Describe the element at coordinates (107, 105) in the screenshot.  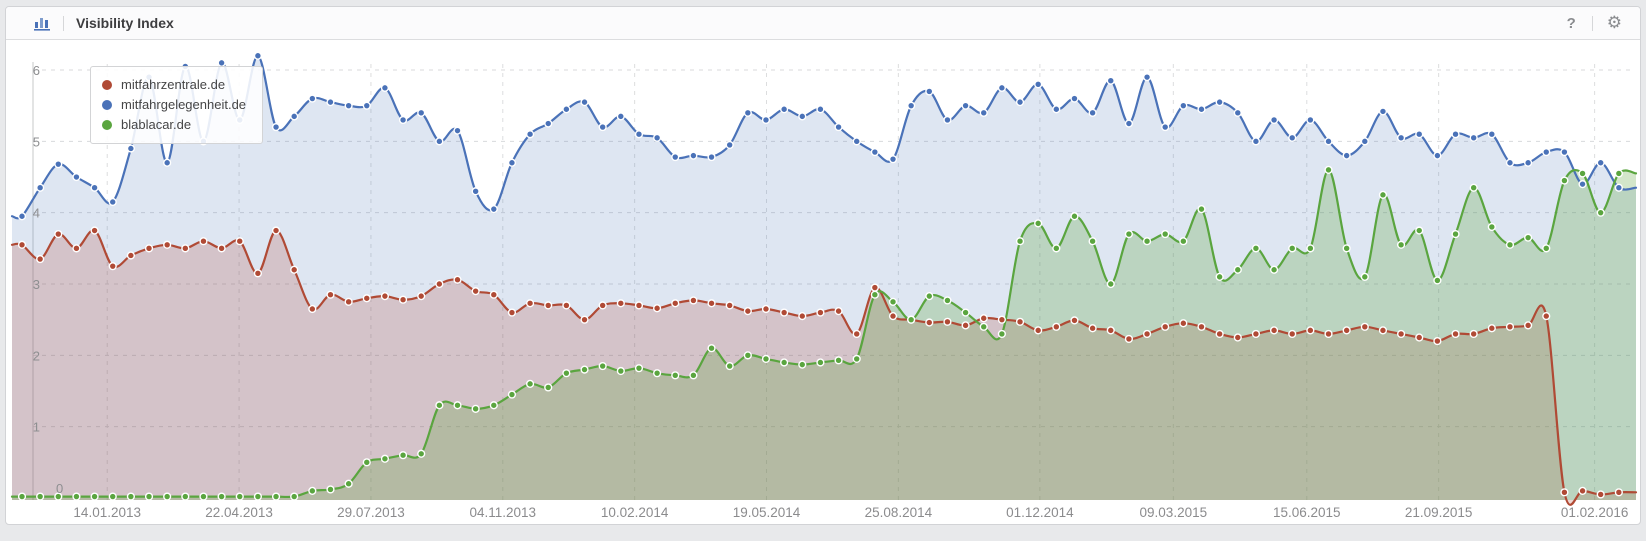
I see `legend-marker-icon` at that location.